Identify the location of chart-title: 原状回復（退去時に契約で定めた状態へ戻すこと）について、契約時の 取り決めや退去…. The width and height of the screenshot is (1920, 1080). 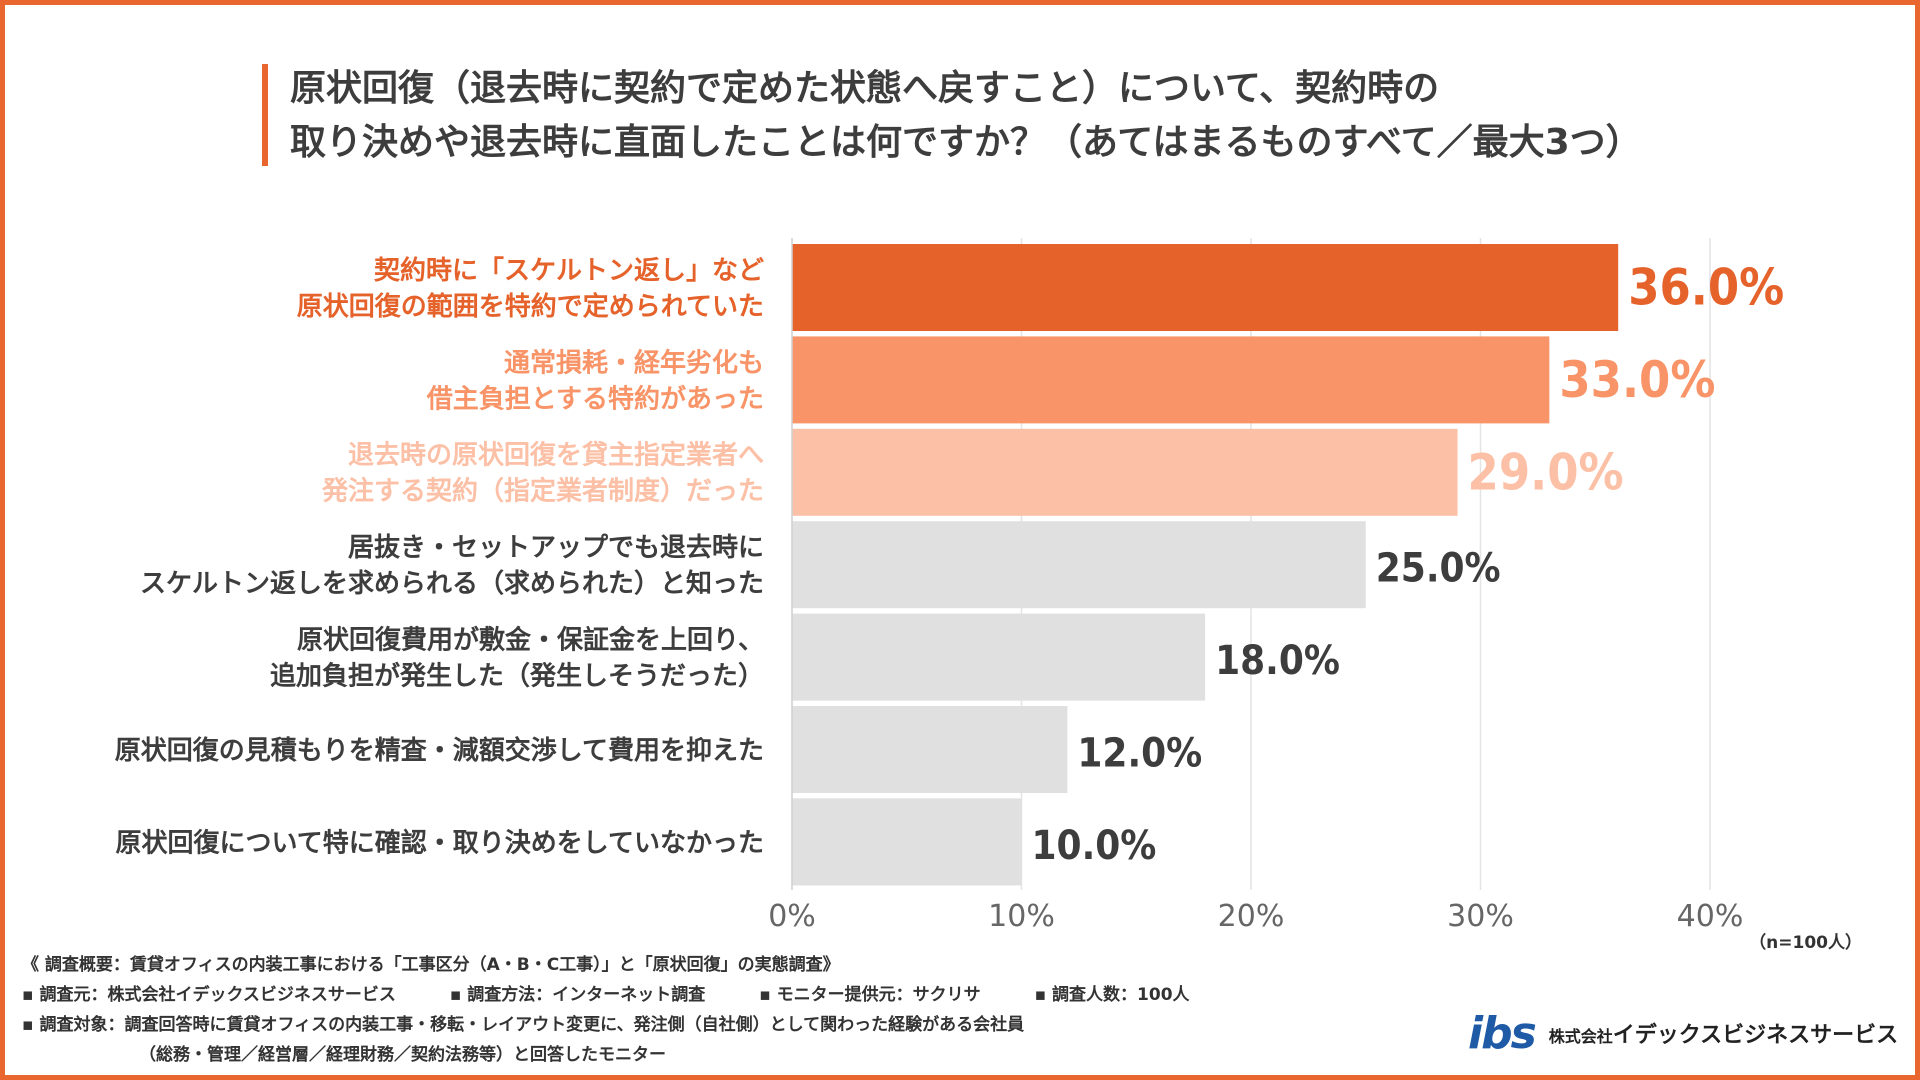
(1090, 116).